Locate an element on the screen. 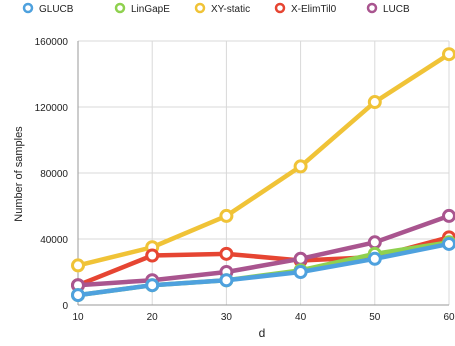 This screenshot has height=346, width=455. legend-label: X-ElimTil0 is located at coordinates (314, 9).